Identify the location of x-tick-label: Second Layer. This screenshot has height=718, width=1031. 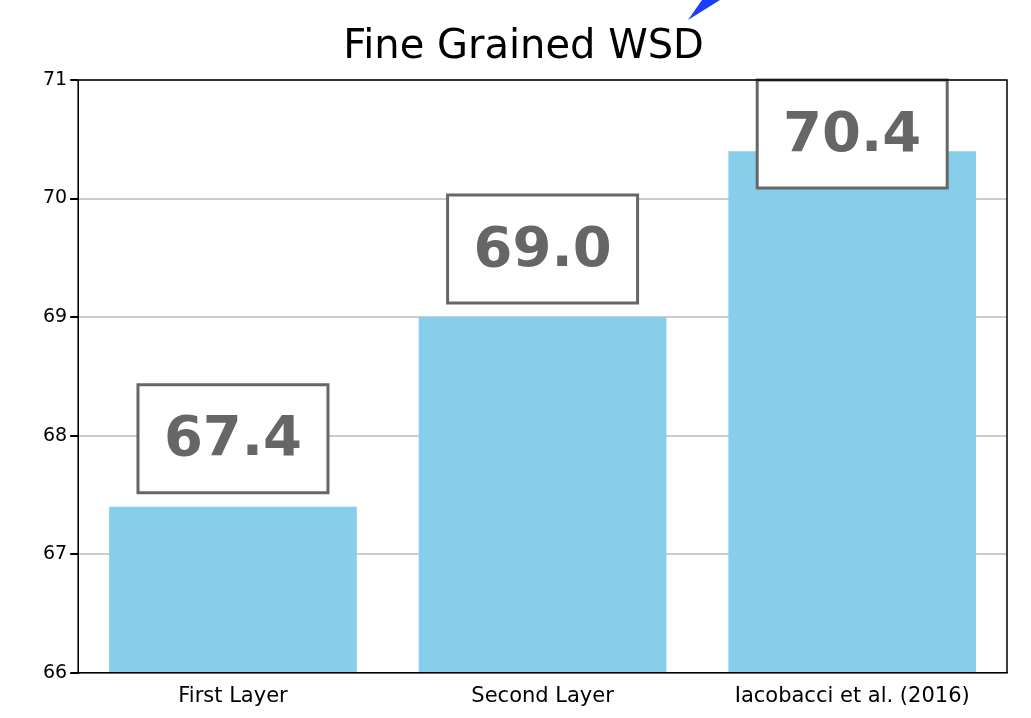
(543, 694).